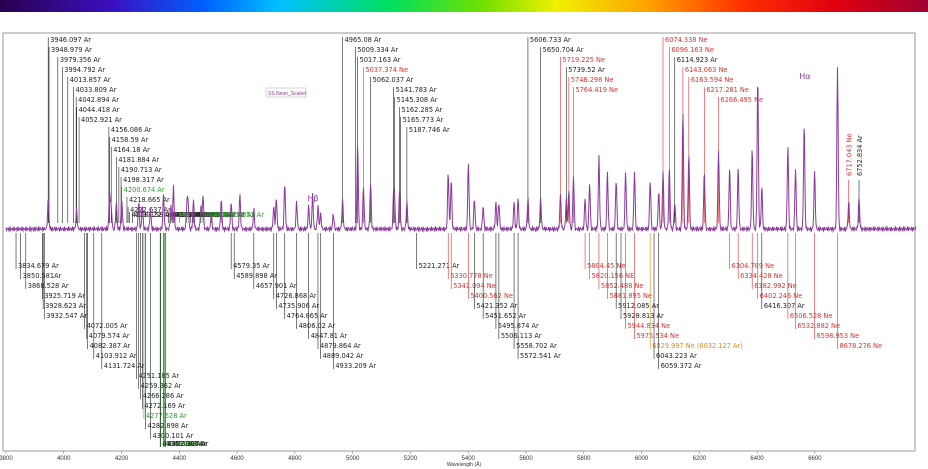 This screenshot has width=928, height=469. I want to click on line-label: 5451.652 Ar, so click(505, 316).